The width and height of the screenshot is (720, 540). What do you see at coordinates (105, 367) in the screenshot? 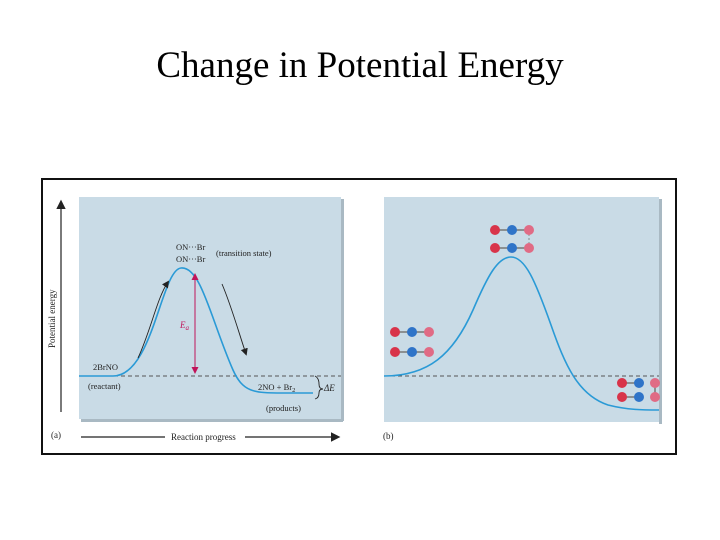
I see `reactant-formula: 2BrNO` at bounding box center [105, 367].